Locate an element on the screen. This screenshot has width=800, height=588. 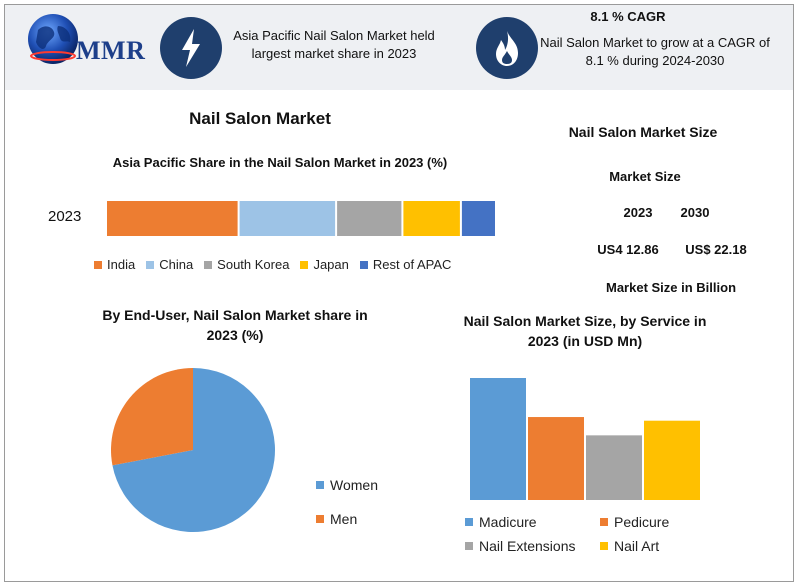
apac-legend-item-china: China is located at coordinates (169, 264).